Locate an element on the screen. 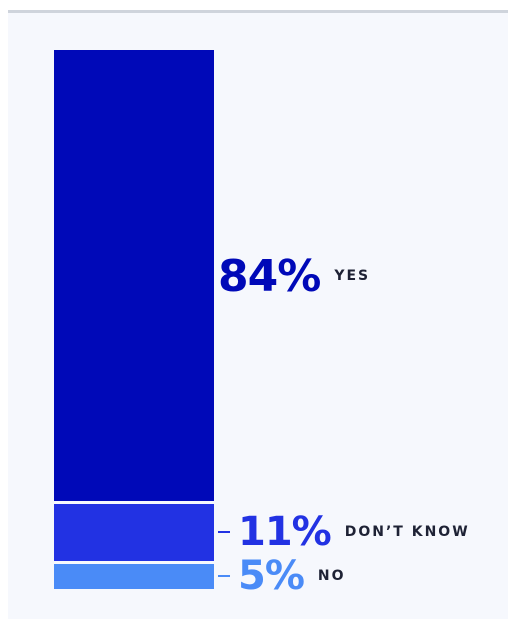 The height and width of the screenshot is (619, 508). category-label: NO is located at coordinates (331, 575).